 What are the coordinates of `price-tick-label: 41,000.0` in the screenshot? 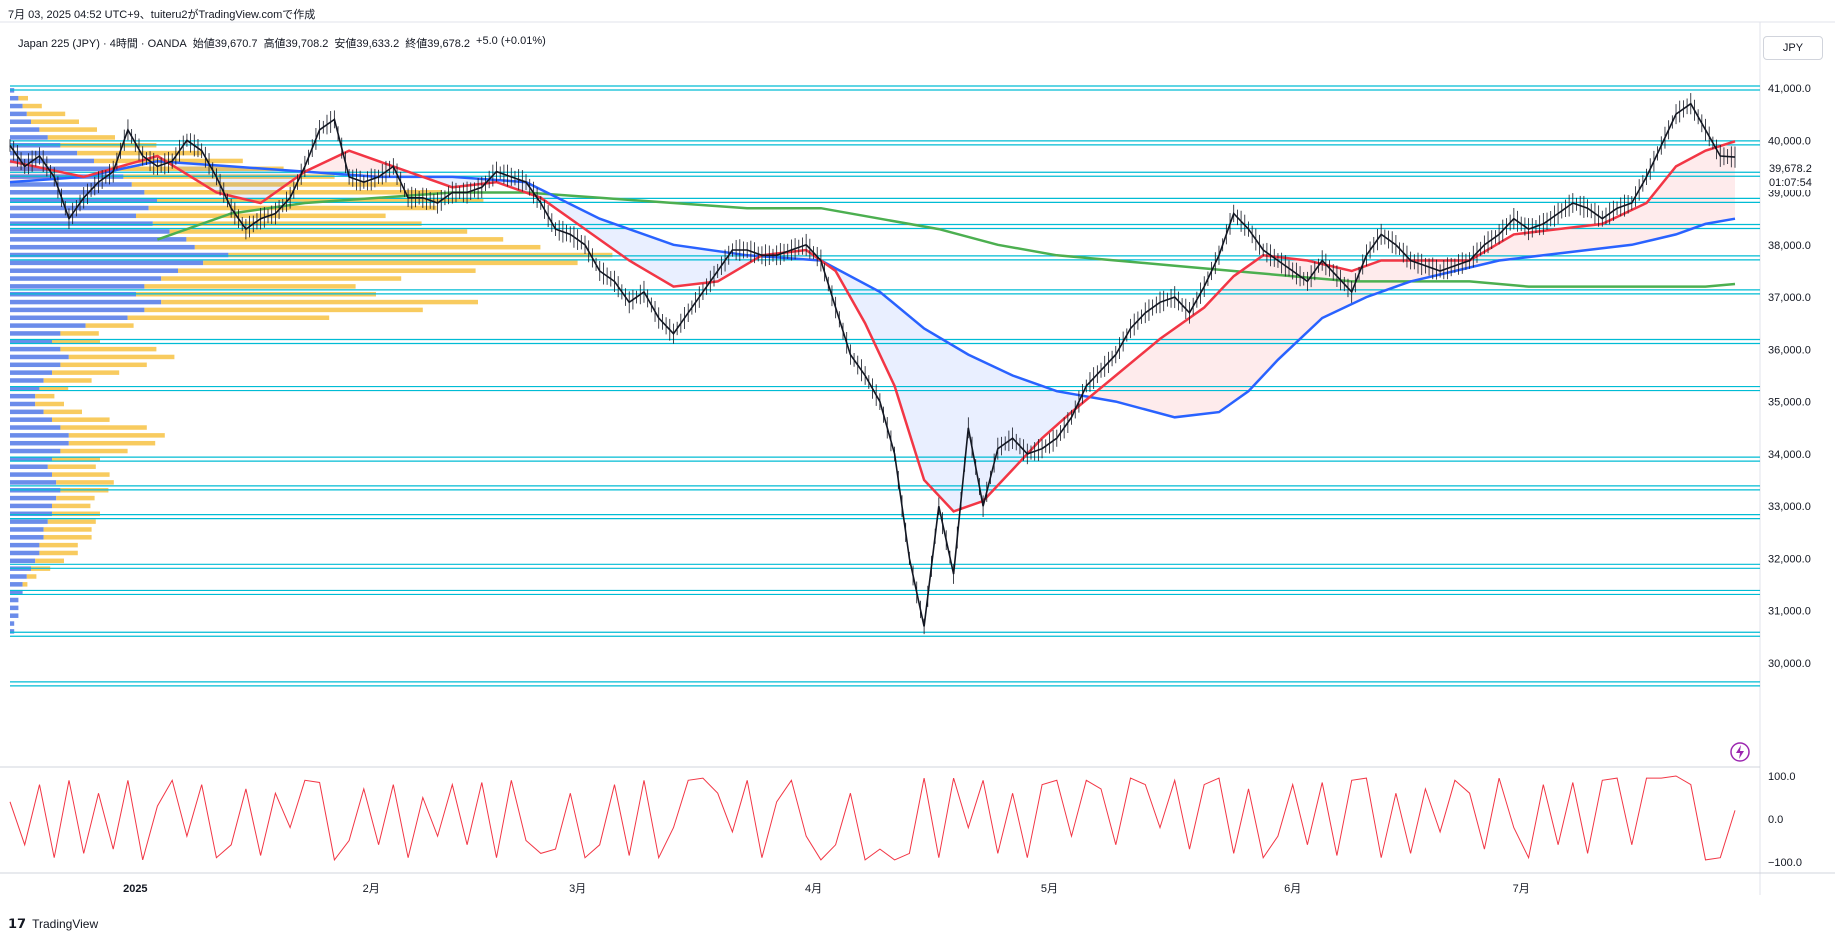 It's located at (1789, 89).